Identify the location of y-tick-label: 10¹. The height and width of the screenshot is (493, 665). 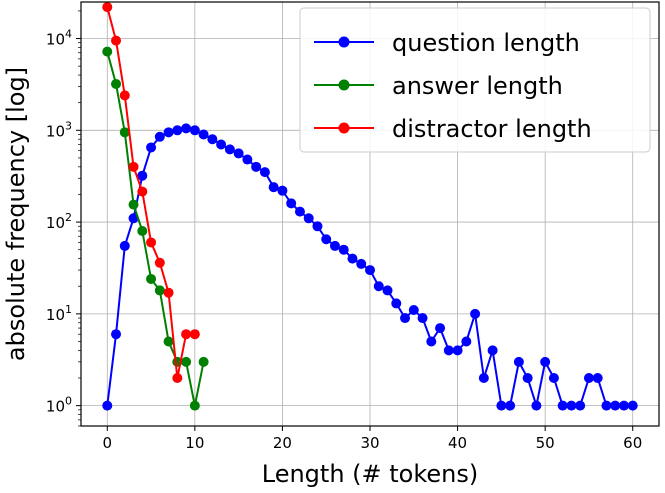
(59, 313).